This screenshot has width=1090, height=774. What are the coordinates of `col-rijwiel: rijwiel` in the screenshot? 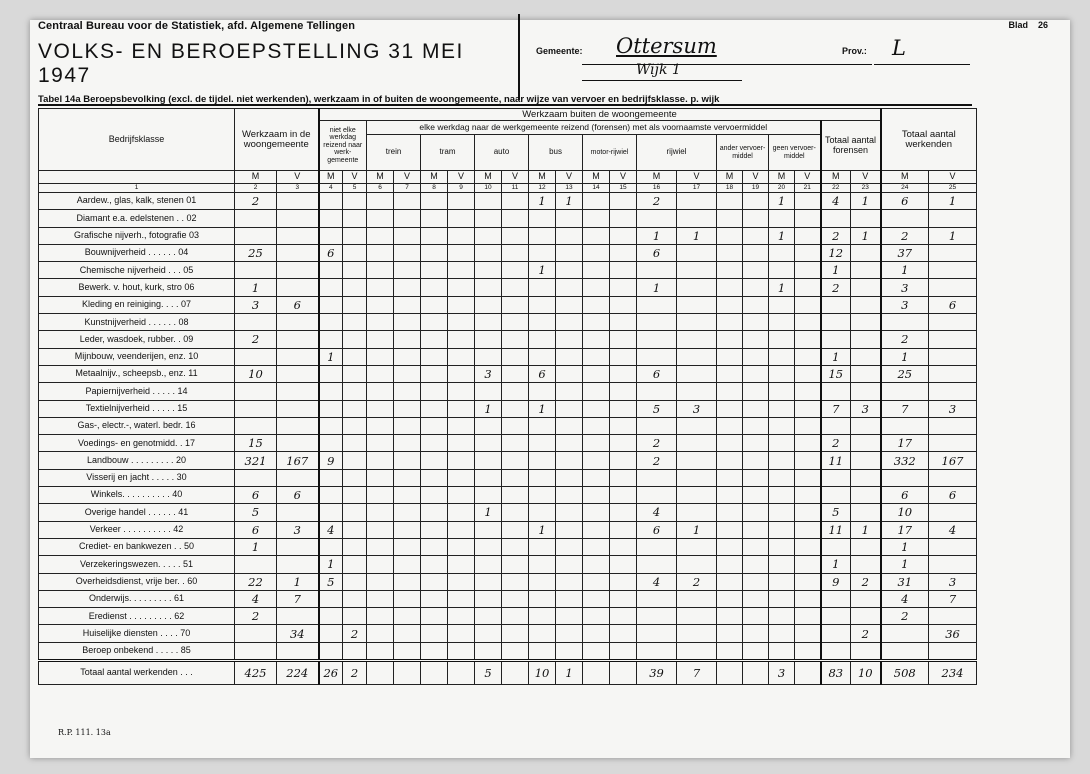 It's located at (677, 152).